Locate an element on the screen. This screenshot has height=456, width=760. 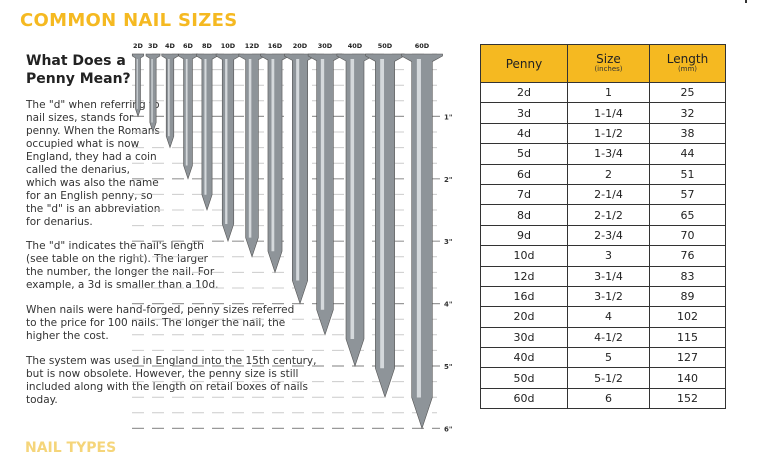
table-cell: 1 is located at coordinates (608, 92).